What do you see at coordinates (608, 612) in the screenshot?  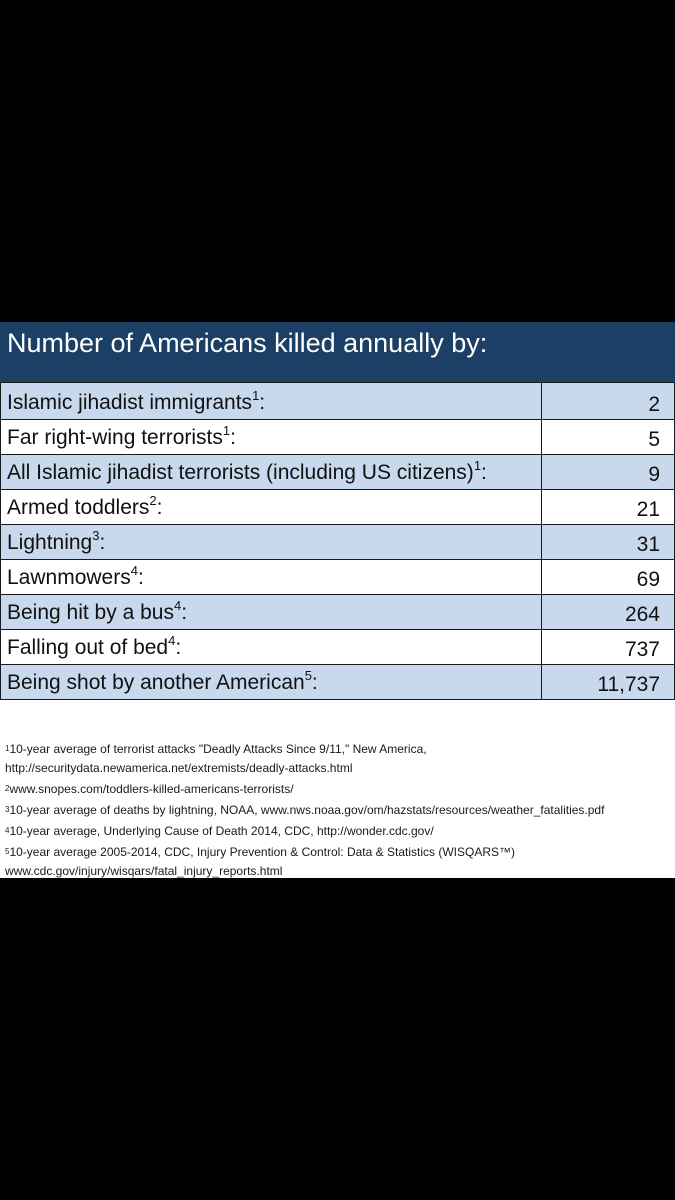 I see `row-value: 264` at bounding box center [608, 612].